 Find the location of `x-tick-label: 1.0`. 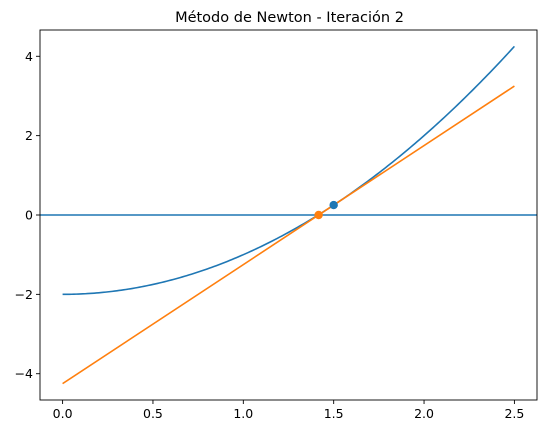

x-tick-label: 1.0 is located at coordinates (243, 413).